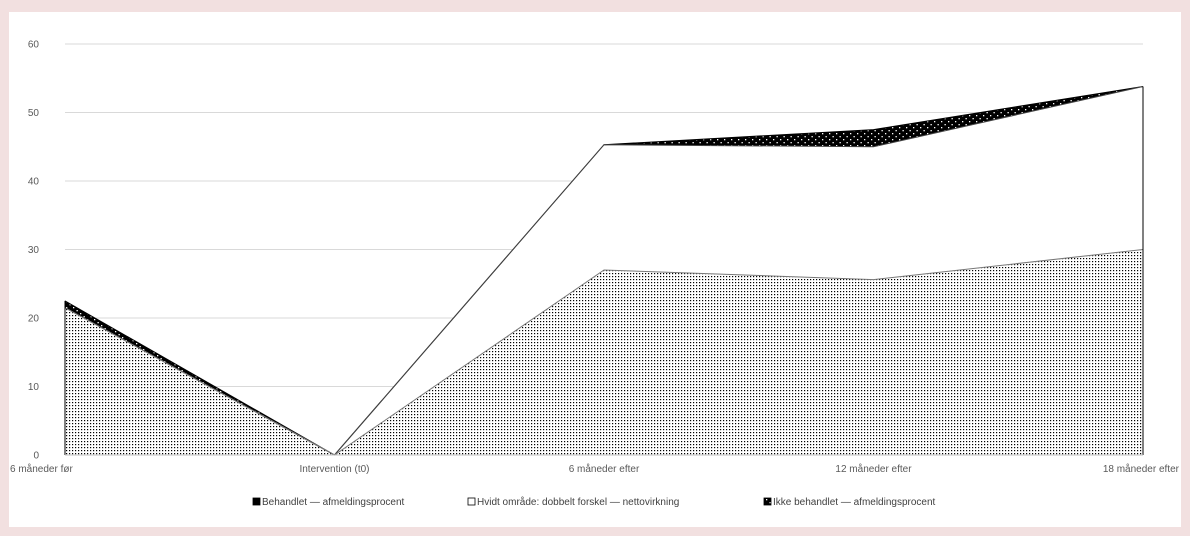 This screenshot has width=1190, height=536. I want to click on y-tick-label: 10, so click(34, 387).